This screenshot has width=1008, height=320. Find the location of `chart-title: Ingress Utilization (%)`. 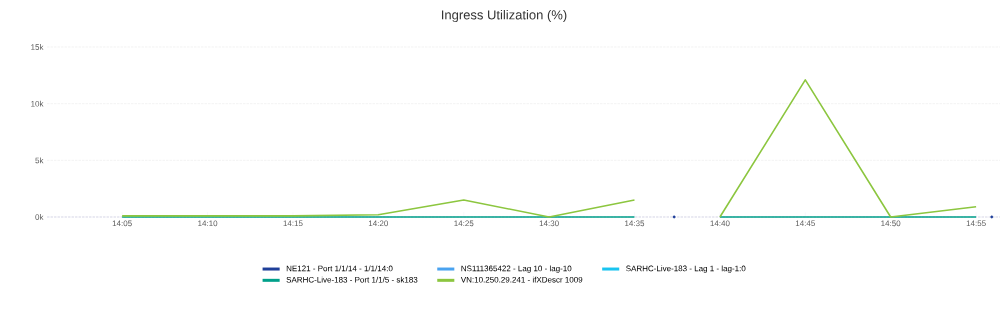

chart-title: Ingress Utilization (%) is located at coordinates (504, 16).